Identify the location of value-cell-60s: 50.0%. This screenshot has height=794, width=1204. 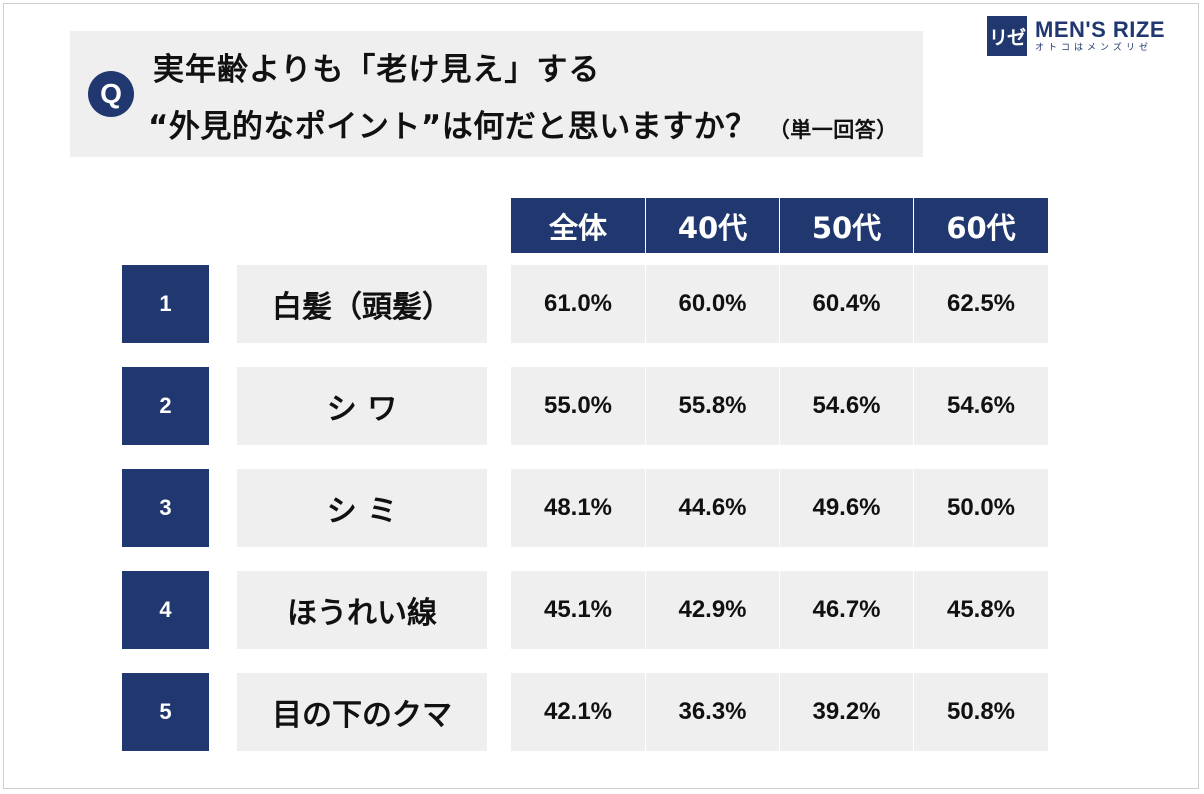
(981, 508).